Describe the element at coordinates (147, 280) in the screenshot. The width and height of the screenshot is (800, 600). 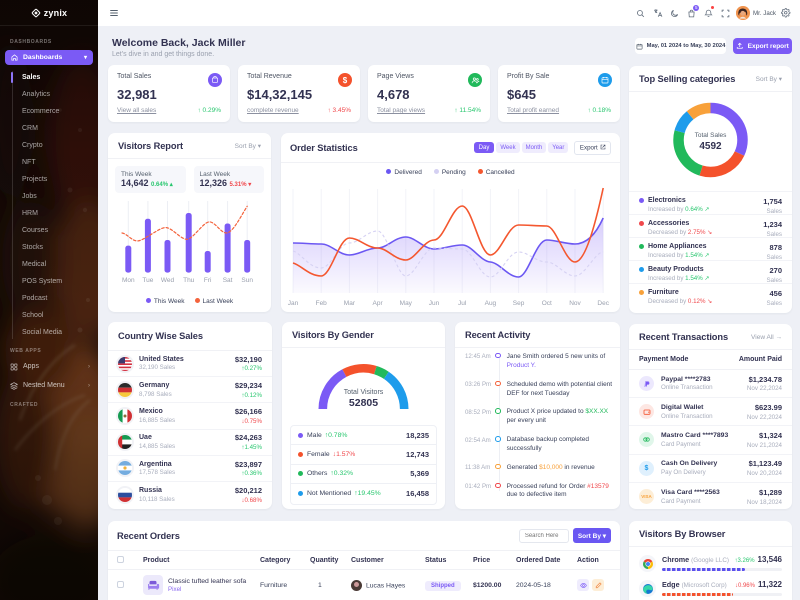
I see `svg-text: Tue` at that location.